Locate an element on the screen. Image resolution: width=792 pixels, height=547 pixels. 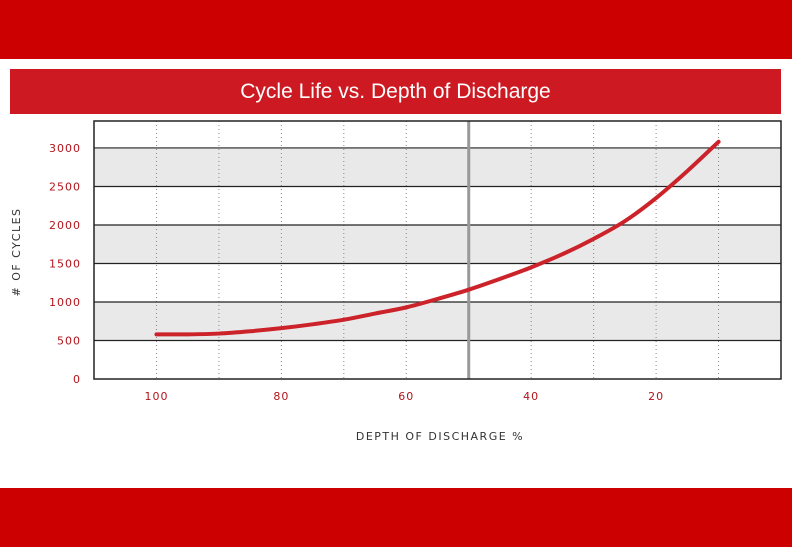
chart-title: Cycle Life vs. Depth of Discharge is located at coordinates (395, 91).